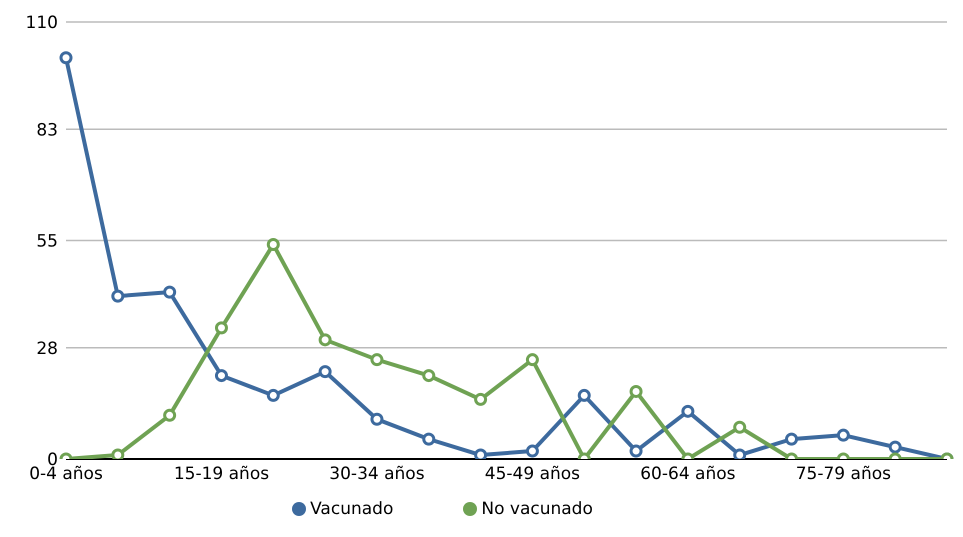 This screenshot has width=963, height=537. What do you see at coordinates (537, 509) in the screenshot?
I see `legend-label: No vacunado` at bounding box center [537, 509].